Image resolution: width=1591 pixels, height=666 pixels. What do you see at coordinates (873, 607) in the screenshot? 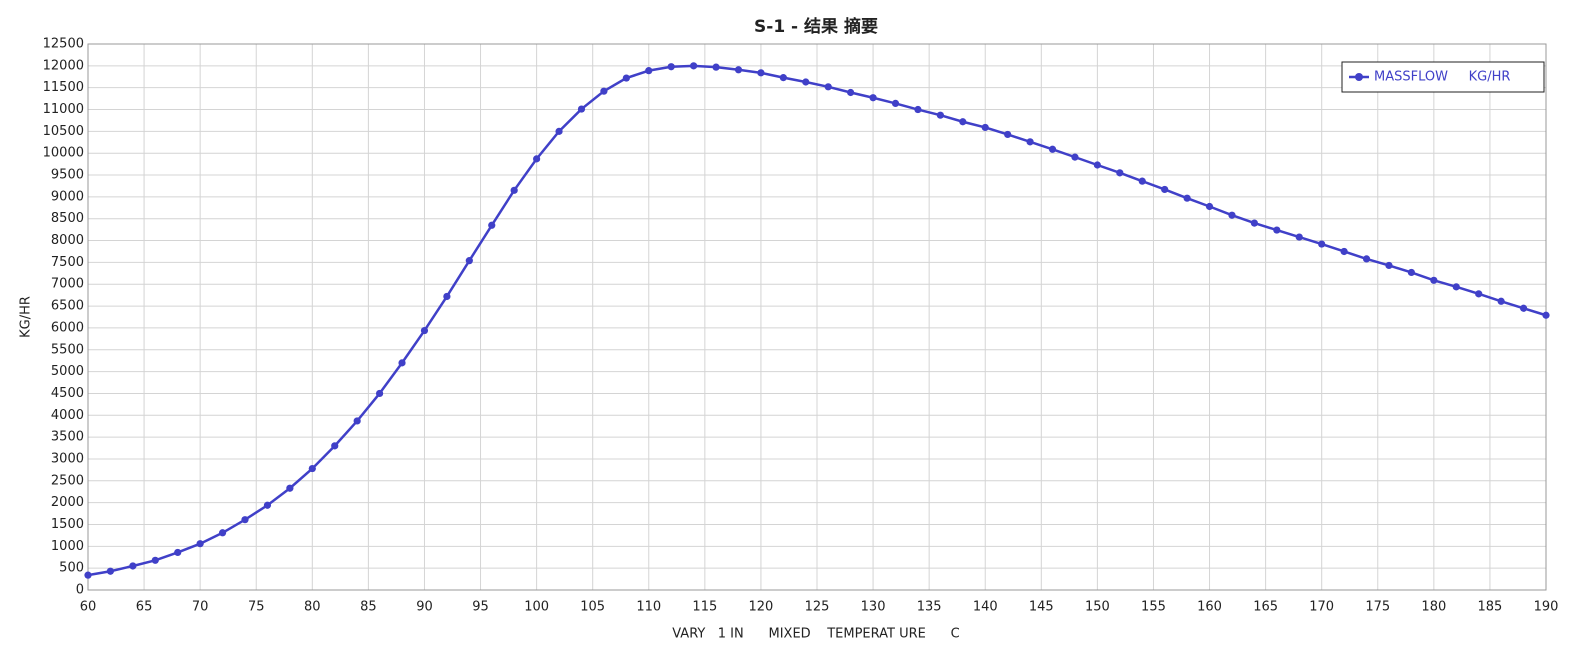
I see `x-tick-label: 130` at bounding box center [873, 607].